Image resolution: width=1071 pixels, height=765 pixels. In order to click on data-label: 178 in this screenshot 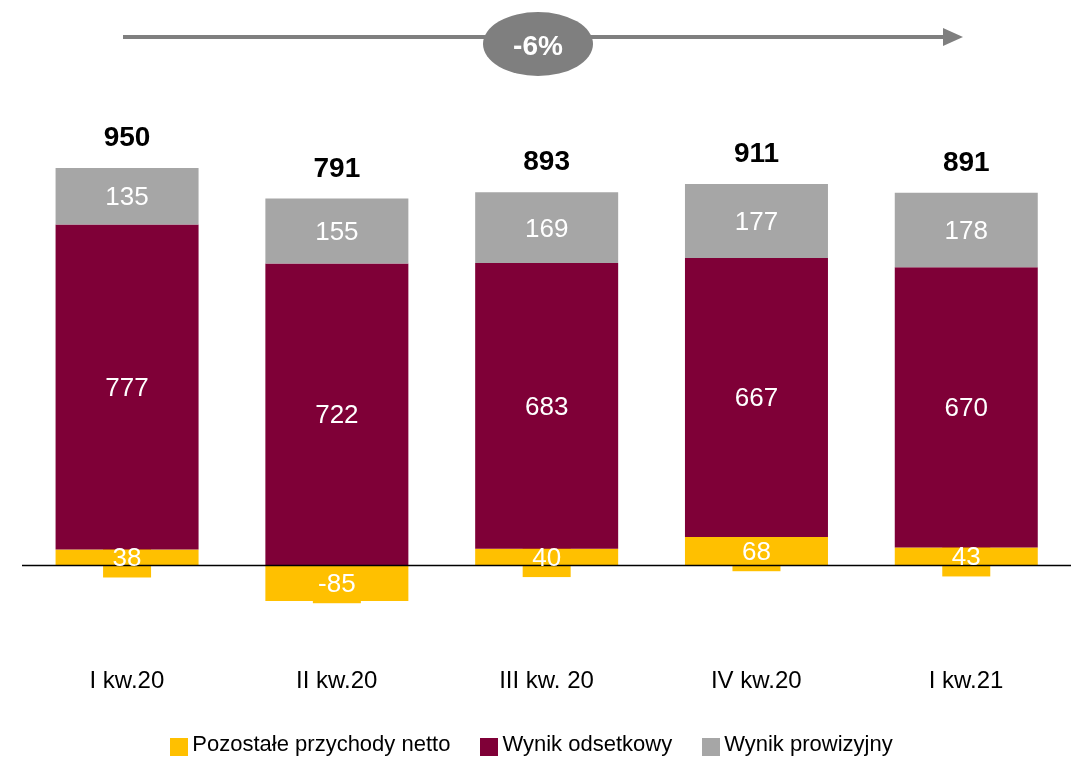, I will do `click(966, 229)`.